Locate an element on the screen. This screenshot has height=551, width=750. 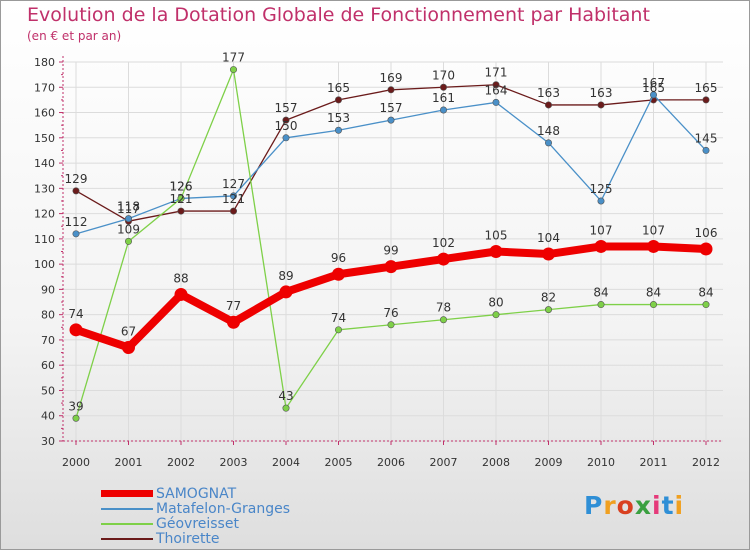
x-tick-label: 2006 is located at coordinates (391, 462).